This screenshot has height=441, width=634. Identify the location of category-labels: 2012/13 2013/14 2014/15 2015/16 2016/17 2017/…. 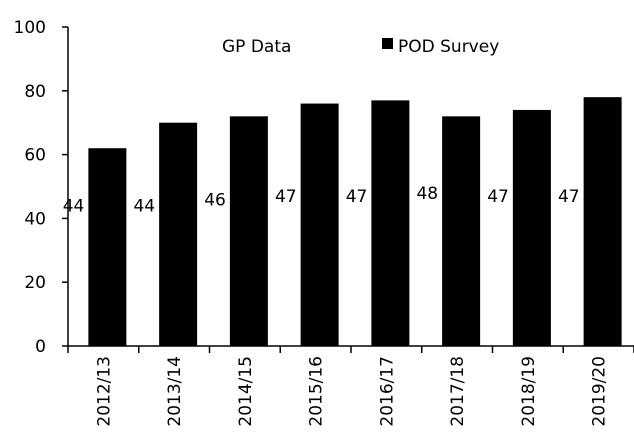
(351, 391).